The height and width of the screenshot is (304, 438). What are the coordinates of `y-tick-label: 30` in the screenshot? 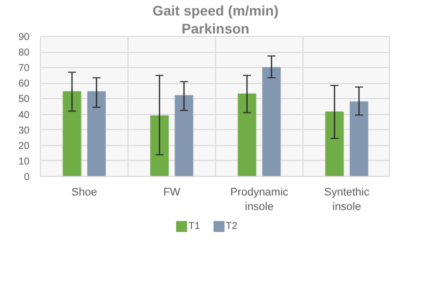 It's located at (24, 130).